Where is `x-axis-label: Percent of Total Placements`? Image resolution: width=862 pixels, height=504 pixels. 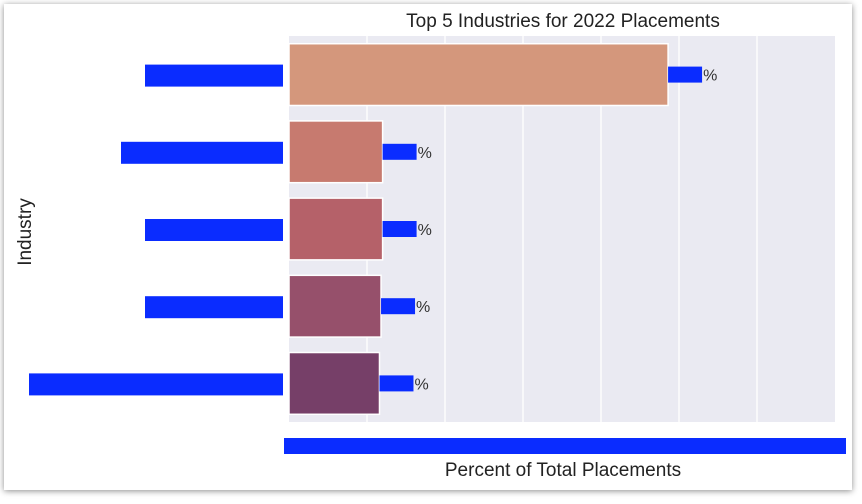 x-axis-label: Percent of Total Placements is located at coordinates (563, 470).